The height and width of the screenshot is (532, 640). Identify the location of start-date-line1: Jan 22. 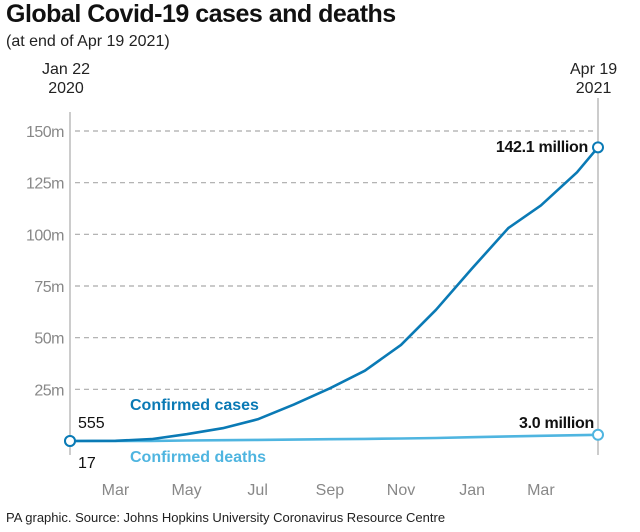
(66, 69).